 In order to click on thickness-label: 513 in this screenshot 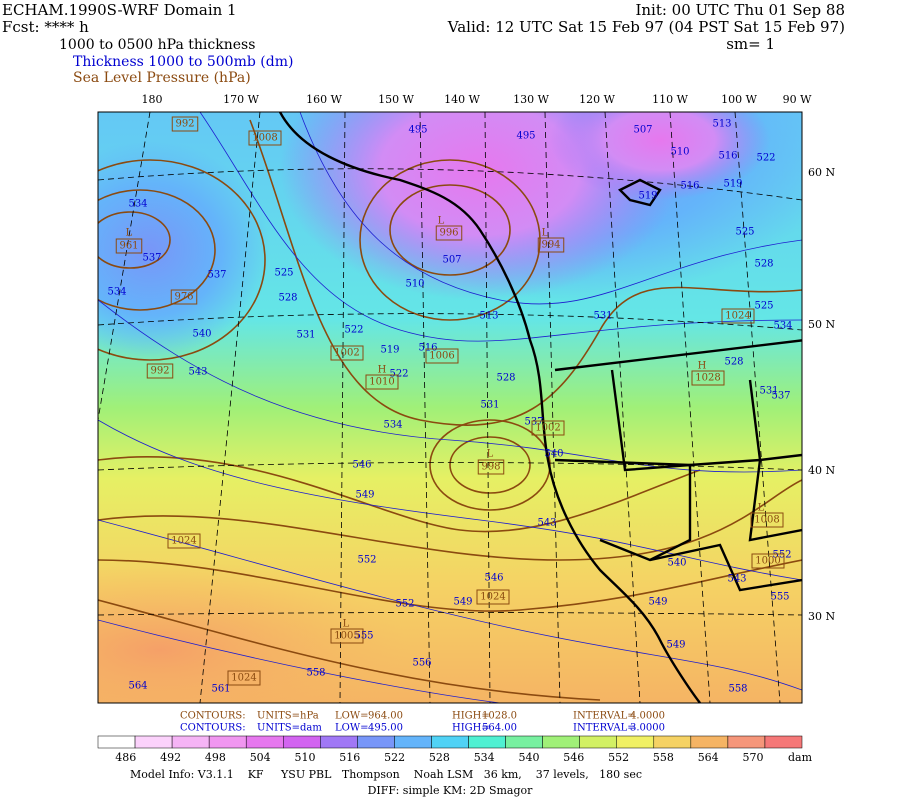, I will do `click(488, 316)`.